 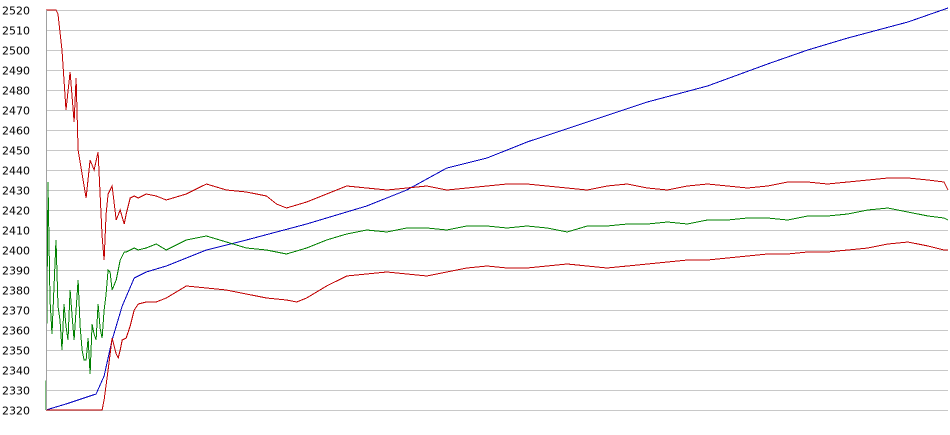 I want to click on y-tick-label: 2480, so click(x=16, y=91).